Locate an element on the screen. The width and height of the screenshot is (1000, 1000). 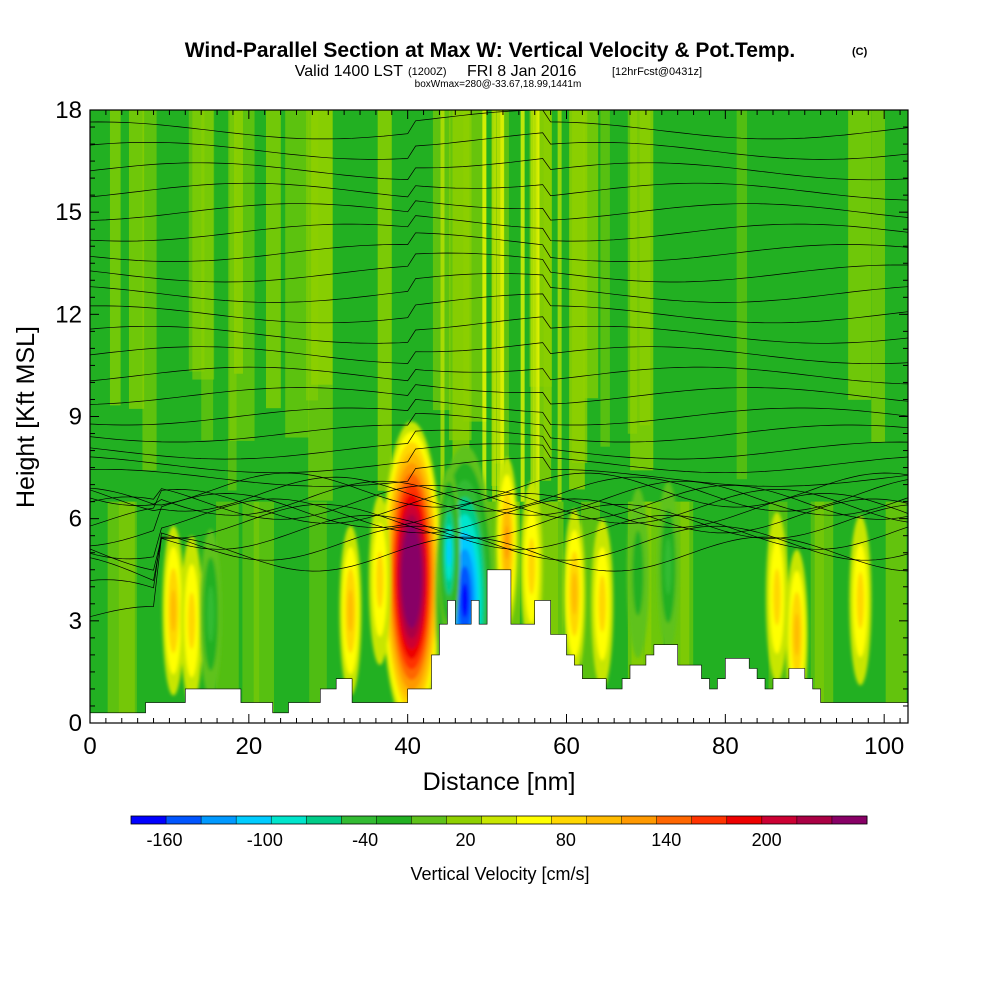
colorbar-title: Vertical Velocity [cm/s] is located at coordinates (499, 874).